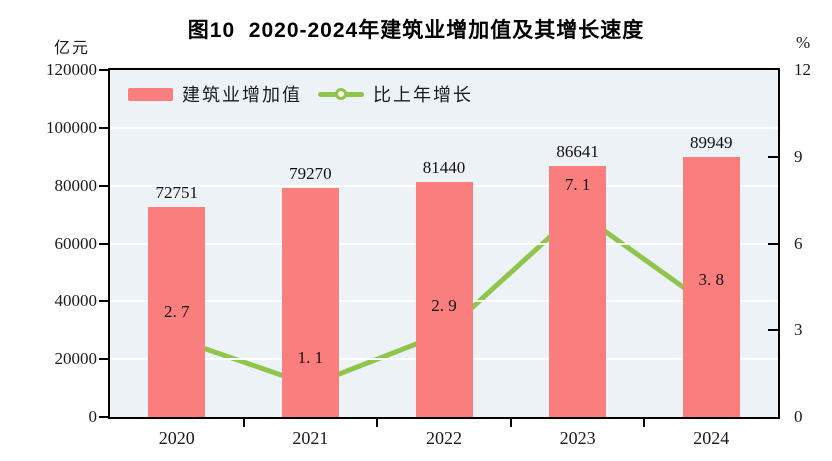 The image size is (832, 461). What do you see at coordinates (798, 416) in the screenshot?
I see `y-axis-label-right: 0` at bounding box center [798, 416].